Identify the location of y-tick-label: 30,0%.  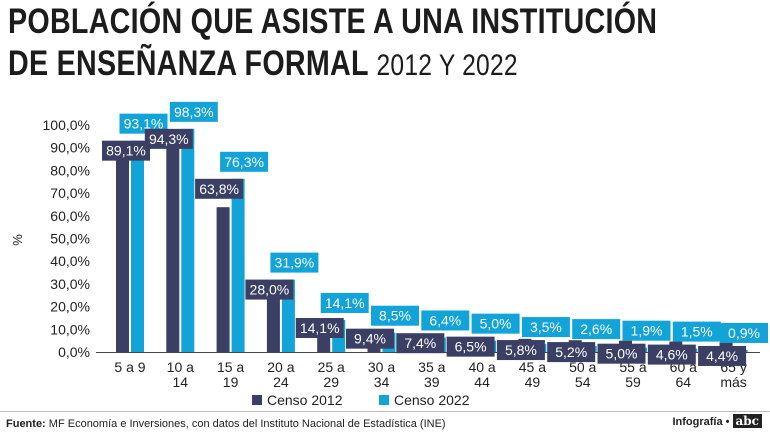
(70, 284).